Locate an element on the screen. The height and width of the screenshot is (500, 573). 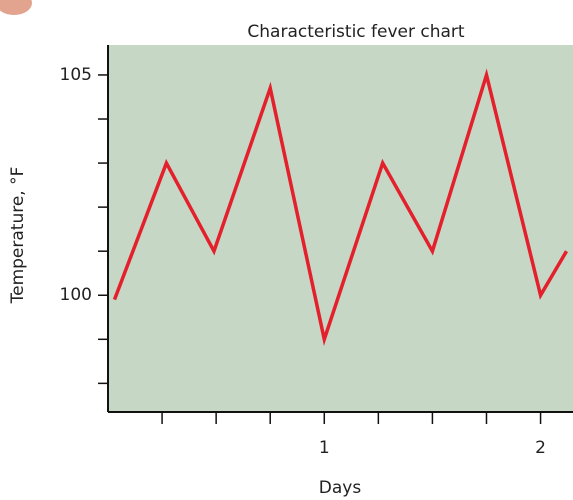
y-axis-label: Temperature, °F is located at coordinates (18, 236).